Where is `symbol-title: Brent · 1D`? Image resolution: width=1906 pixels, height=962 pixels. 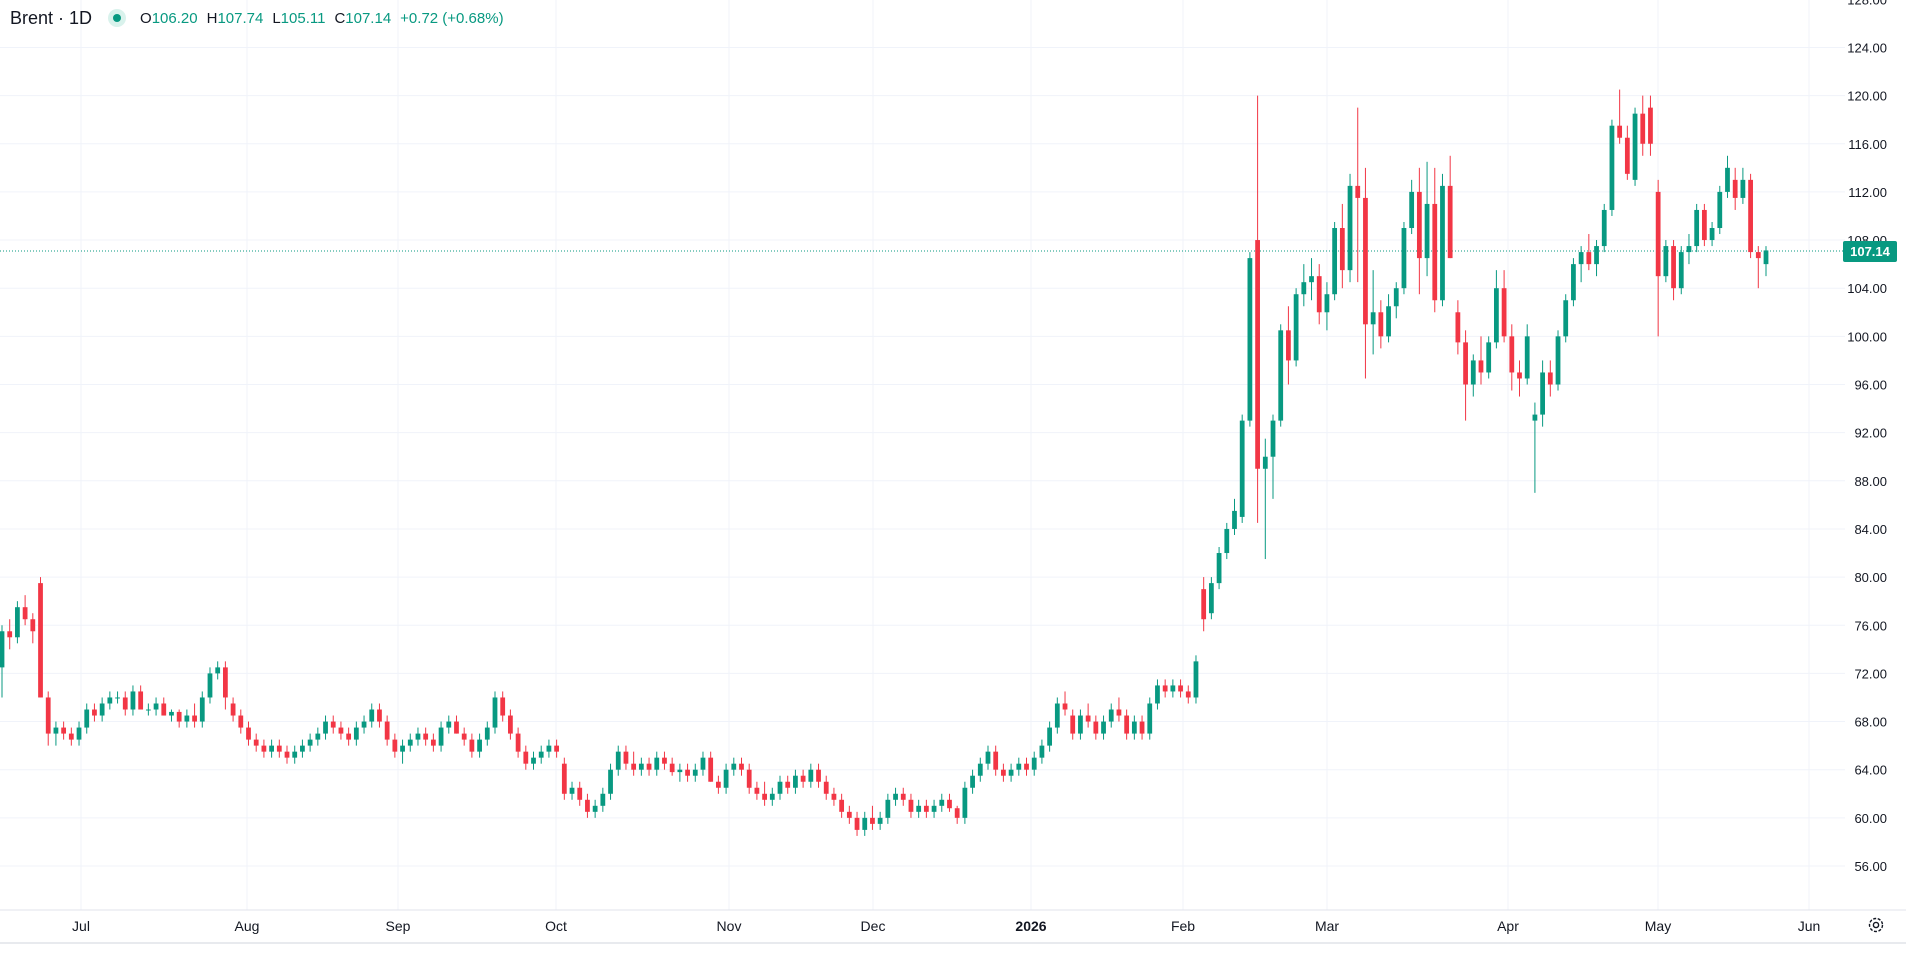
symbol-title: Brent · 1D is located at coordinates (51, 17).